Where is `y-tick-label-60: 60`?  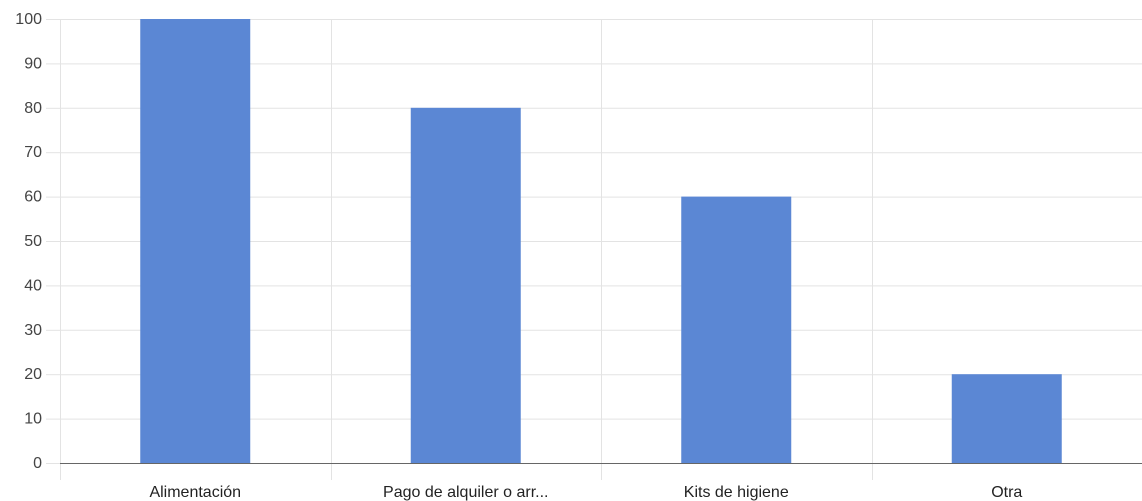 y-tick-label-60: 60 is located at coordinates (33, 197).